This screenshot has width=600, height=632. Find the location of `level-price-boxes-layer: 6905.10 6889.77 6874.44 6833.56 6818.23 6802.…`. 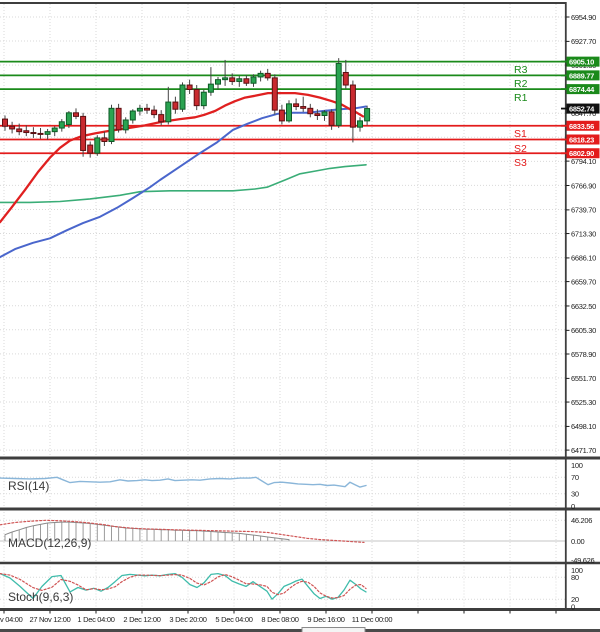

level-price-boxes-layer: 6905.10 6889.77 6874.44 6833.56 6818.23 6802.… is located at coordinates (580, 107).